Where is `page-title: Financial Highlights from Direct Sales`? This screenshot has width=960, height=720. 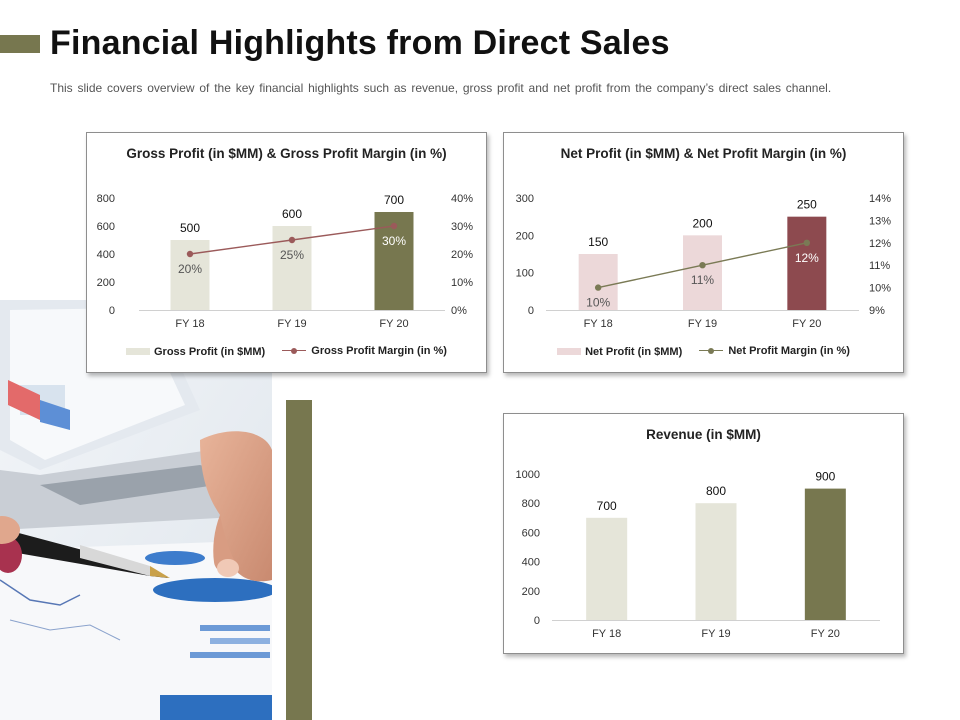
page-title: Financial Highlights from Direct Sales is located at coordinates (360, 43).